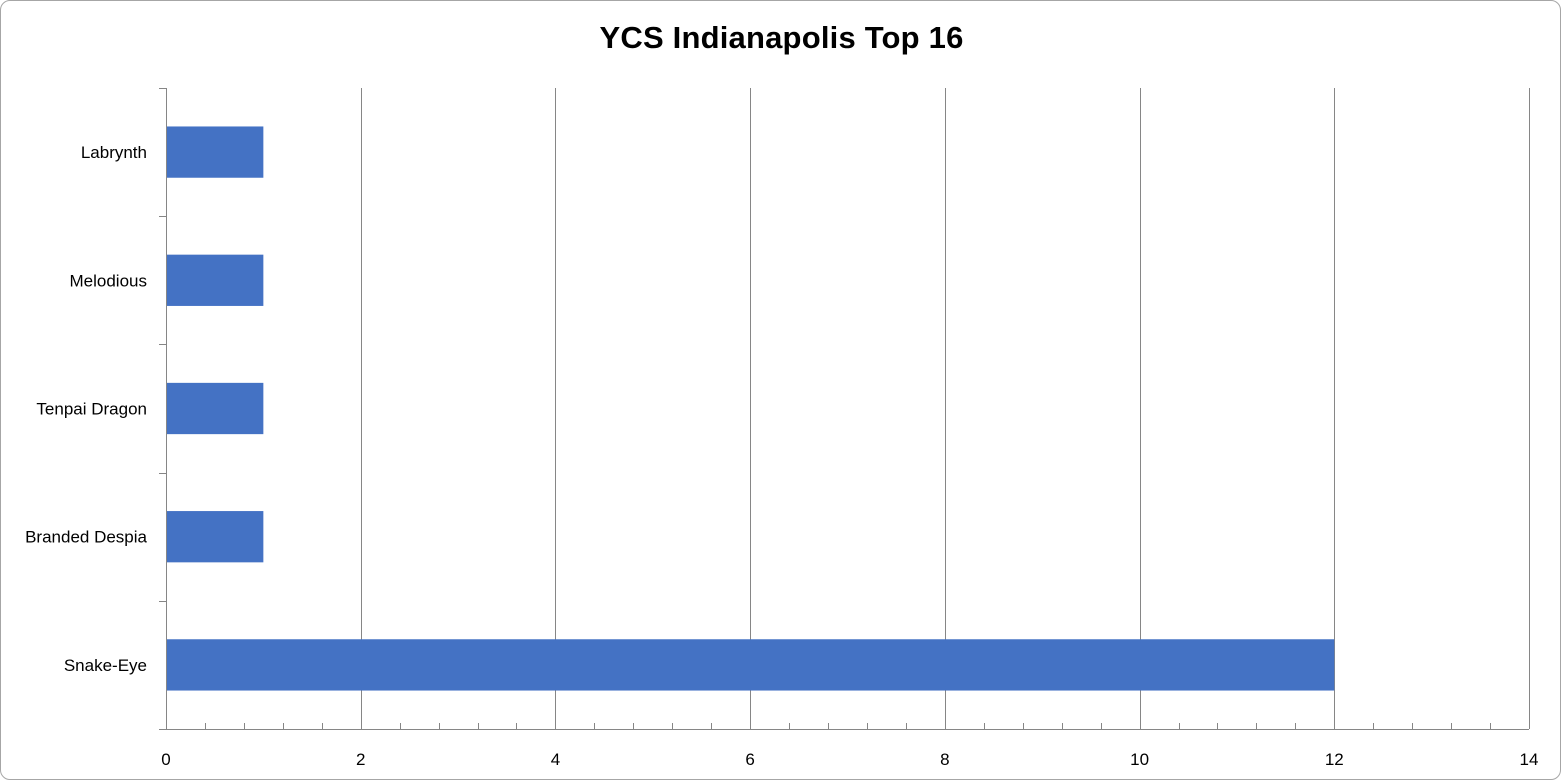 The image size is (1563, 782). What do you see at coordinates (360, 759) in the screenshot?
I see `x-tick-label-2: 2` at bounding box center [360, 759].